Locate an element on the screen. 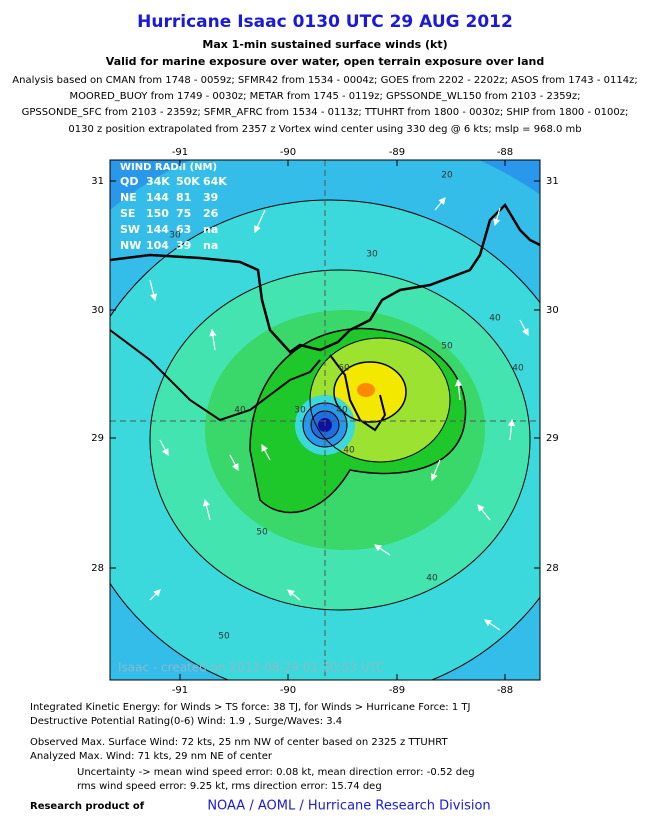 This screenshot has height=832, width=650. radii-cell: 104 is located at coordinates (157, 245).